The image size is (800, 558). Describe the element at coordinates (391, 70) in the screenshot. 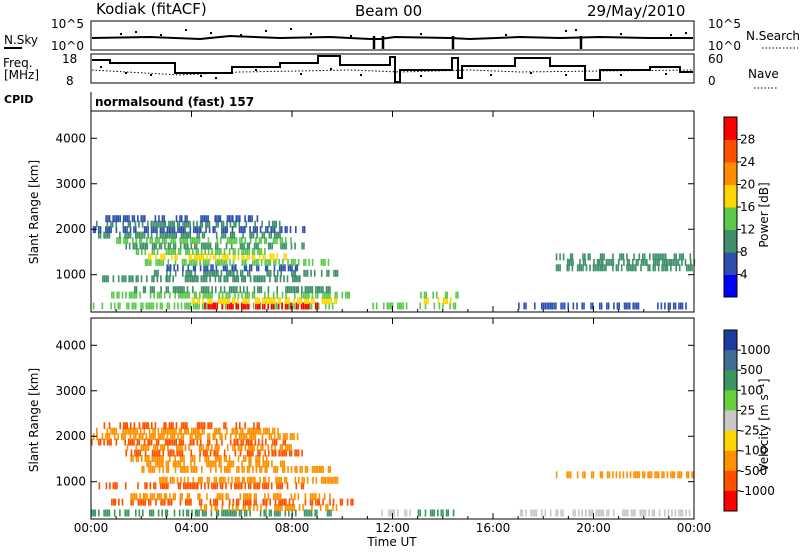

I see `frequency-panel: Freq. [MHz] 18 8 60 0 Nave` at that location.